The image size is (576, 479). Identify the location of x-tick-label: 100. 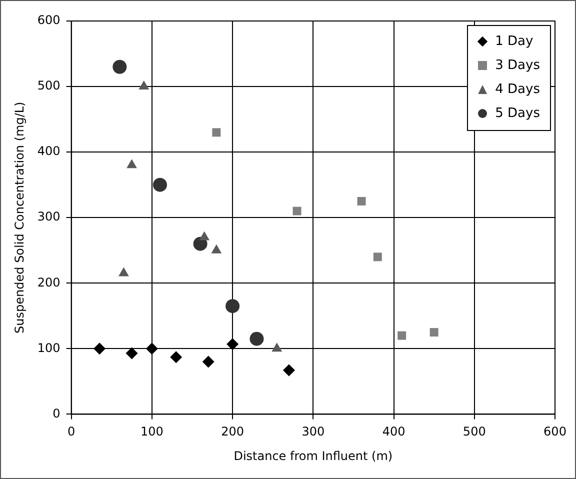
(152, 431).